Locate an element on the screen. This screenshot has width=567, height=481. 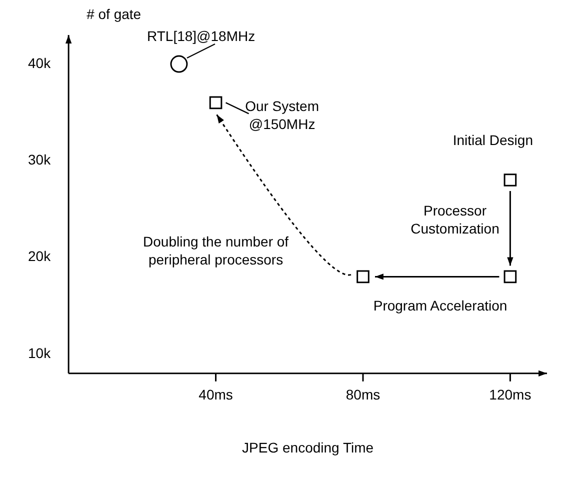
annotation: Doubling the number of peripheral processors is located at coordinates (216, 250).